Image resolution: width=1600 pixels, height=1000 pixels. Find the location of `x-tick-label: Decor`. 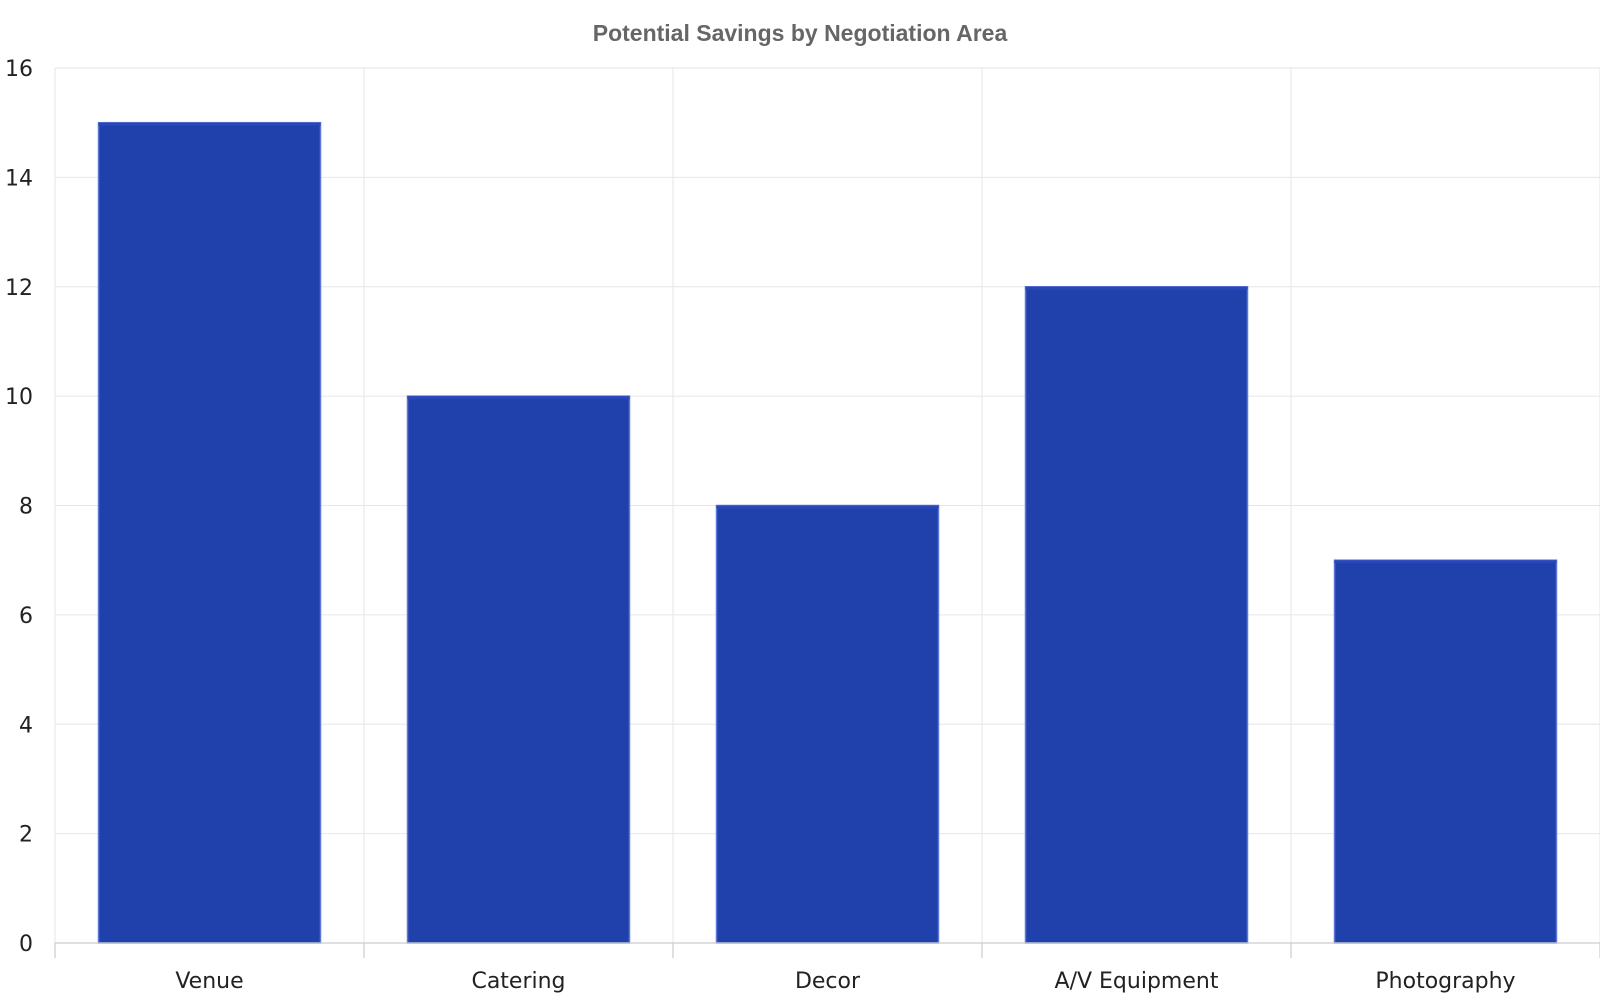

x-tick-label: Decor is located at coordinates (828, 981).